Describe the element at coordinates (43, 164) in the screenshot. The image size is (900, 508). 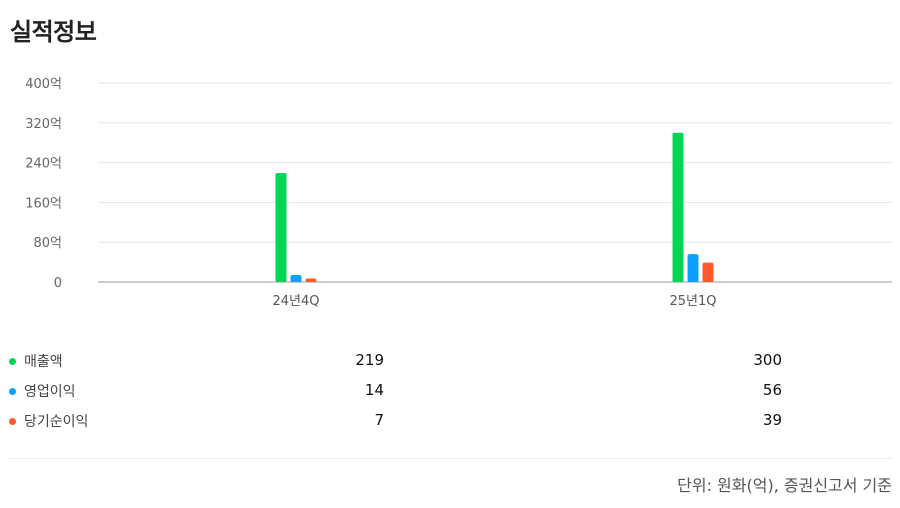
I see `y-tick-label: 240억` at that location.